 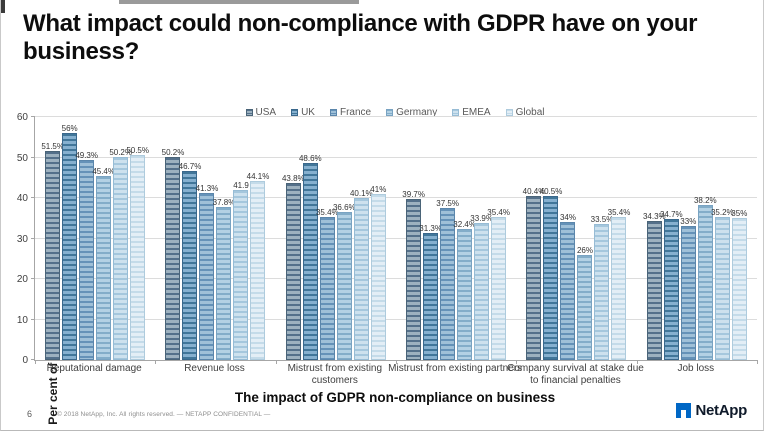 I want to click on bar-value-label: 33.9%, so click(x=481, y=218).